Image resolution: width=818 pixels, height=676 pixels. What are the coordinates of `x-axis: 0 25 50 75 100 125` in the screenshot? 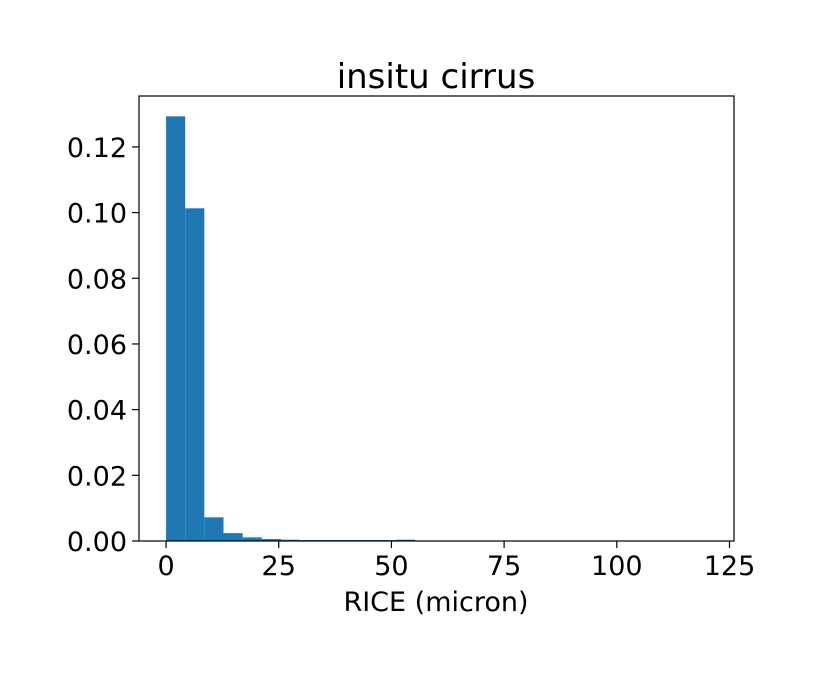 It's located at (456, 561).